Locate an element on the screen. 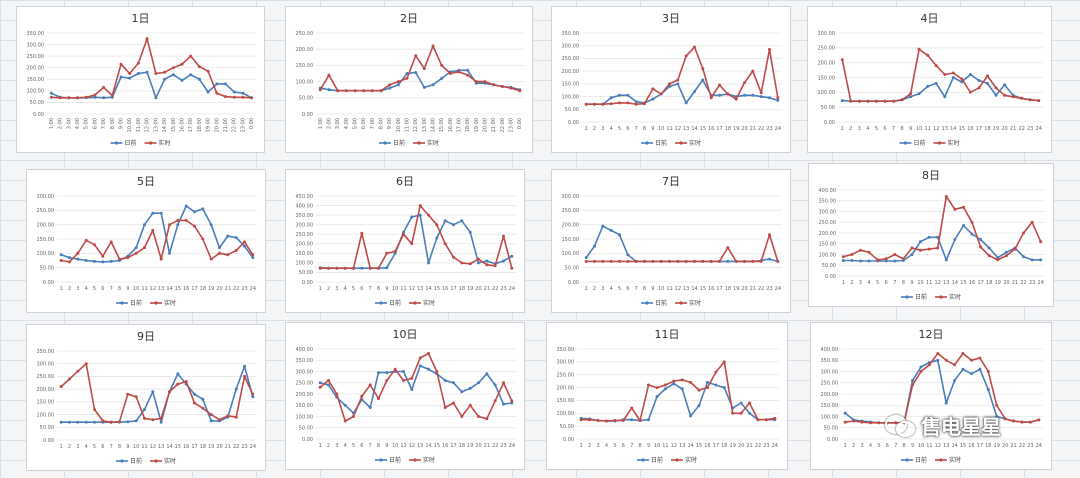 The image size is (1080, 478). y-tick-label: 50.00 is located at coordinates (831, 429).